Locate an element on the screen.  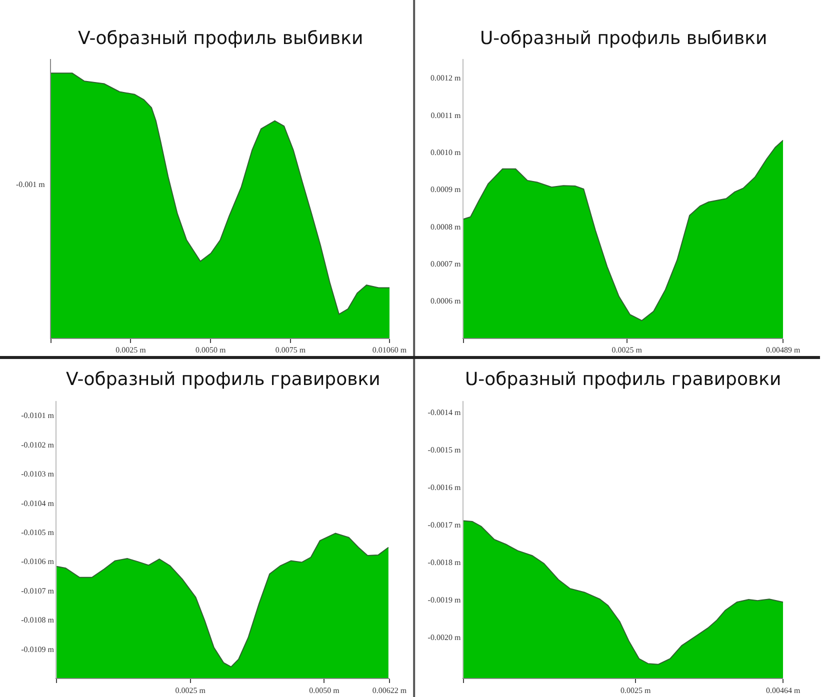
y-tick-label: -0.0104 m is located at coordinates (38, 503).